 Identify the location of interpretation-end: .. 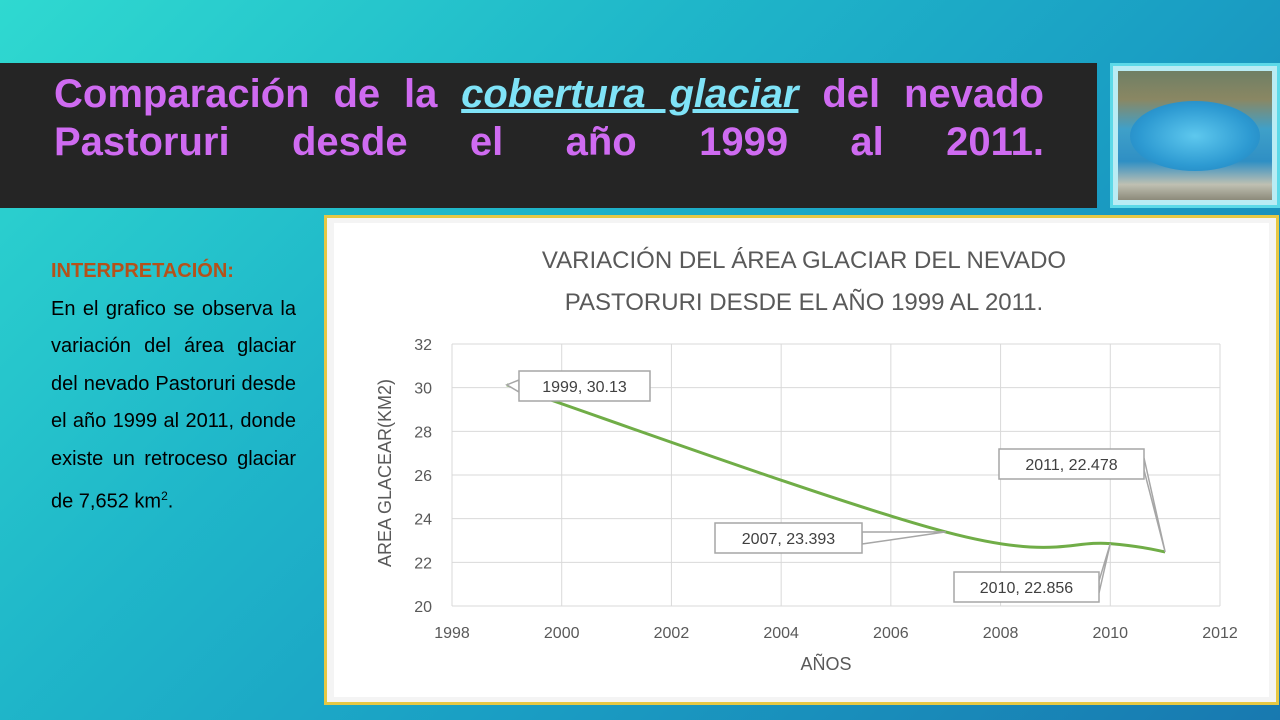
(170, 501).